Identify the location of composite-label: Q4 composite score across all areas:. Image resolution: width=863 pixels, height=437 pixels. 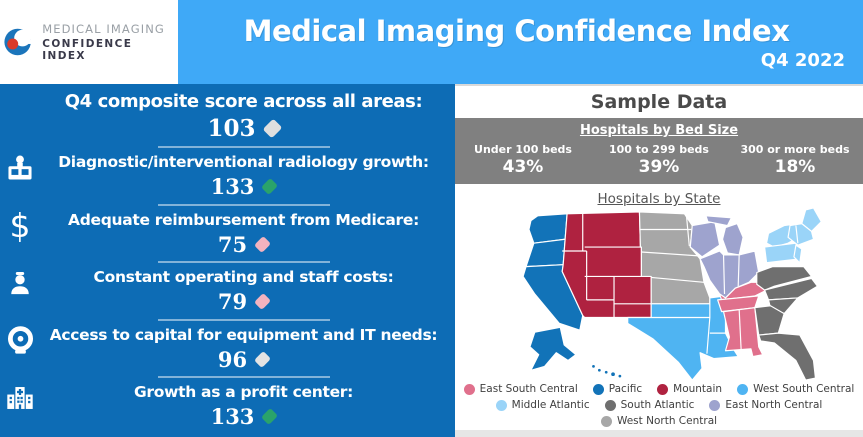
(243, 101).